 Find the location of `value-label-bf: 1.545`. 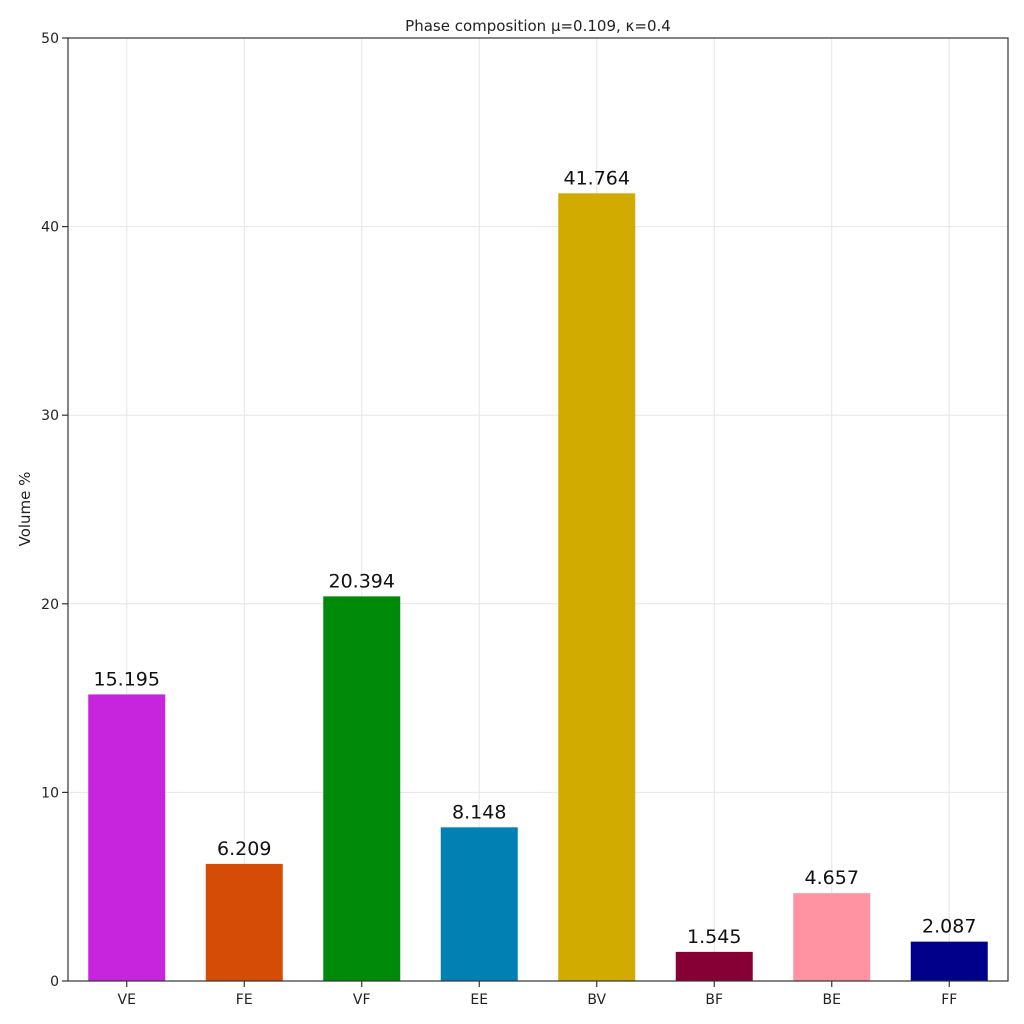

value-label-bf: 1.545 is located at coordinates (714, 937).